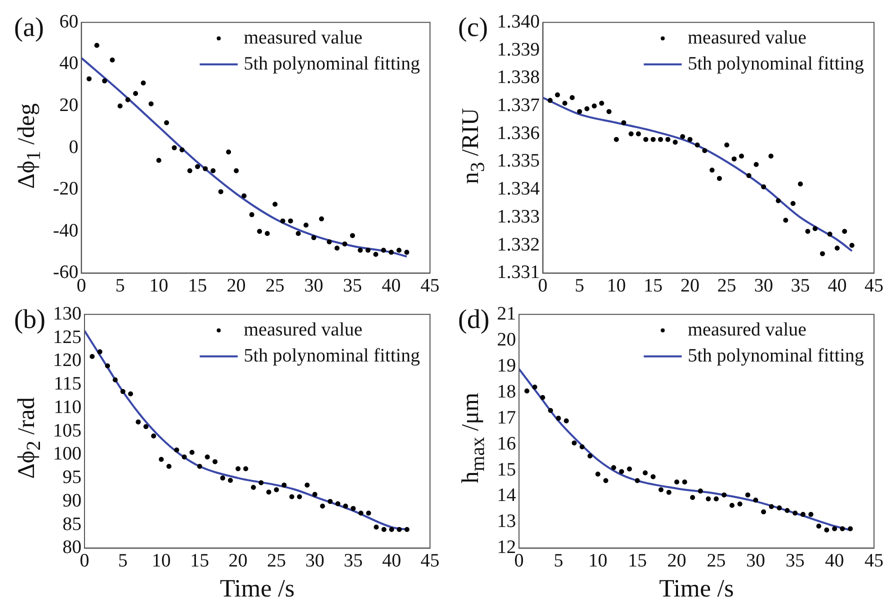 Image resolution: width=896 pixels, height=609 pixels. Describe the element at coordinates (391, 286) in the screenshot. I see `x-tick-label: 40` at that location.